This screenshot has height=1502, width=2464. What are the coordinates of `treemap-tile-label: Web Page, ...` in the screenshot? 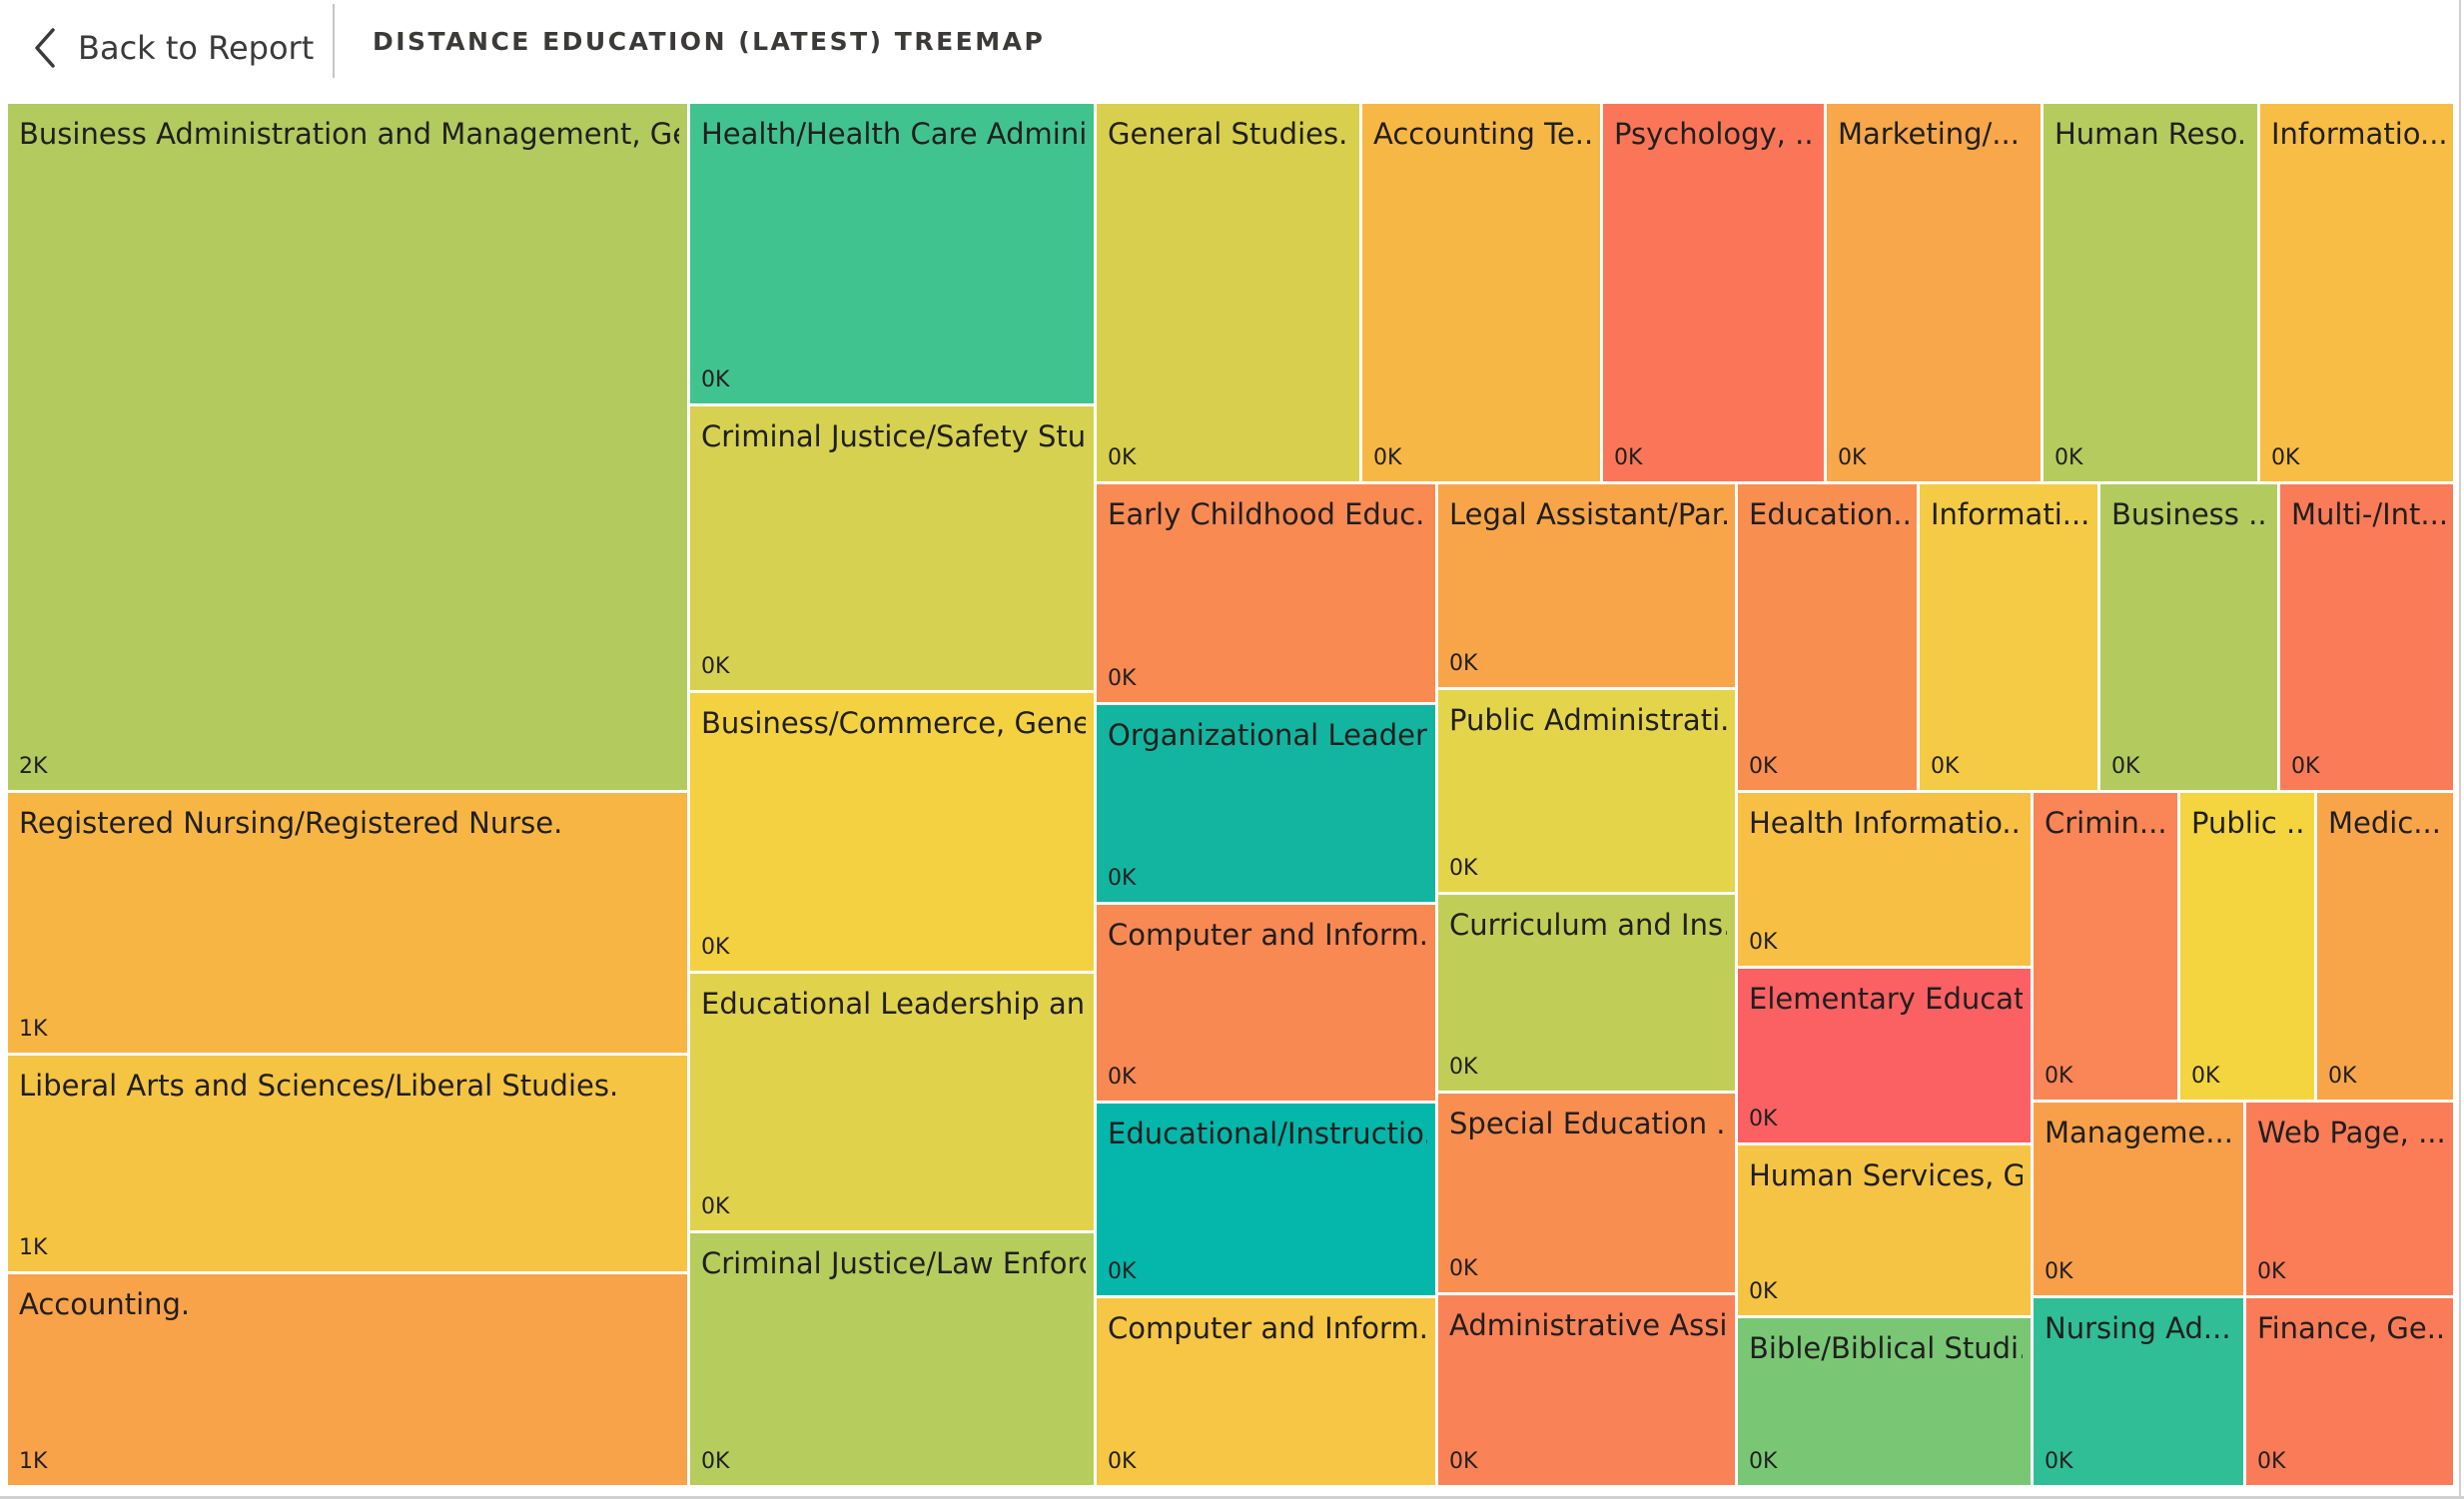 It's located at (2351, 1133).